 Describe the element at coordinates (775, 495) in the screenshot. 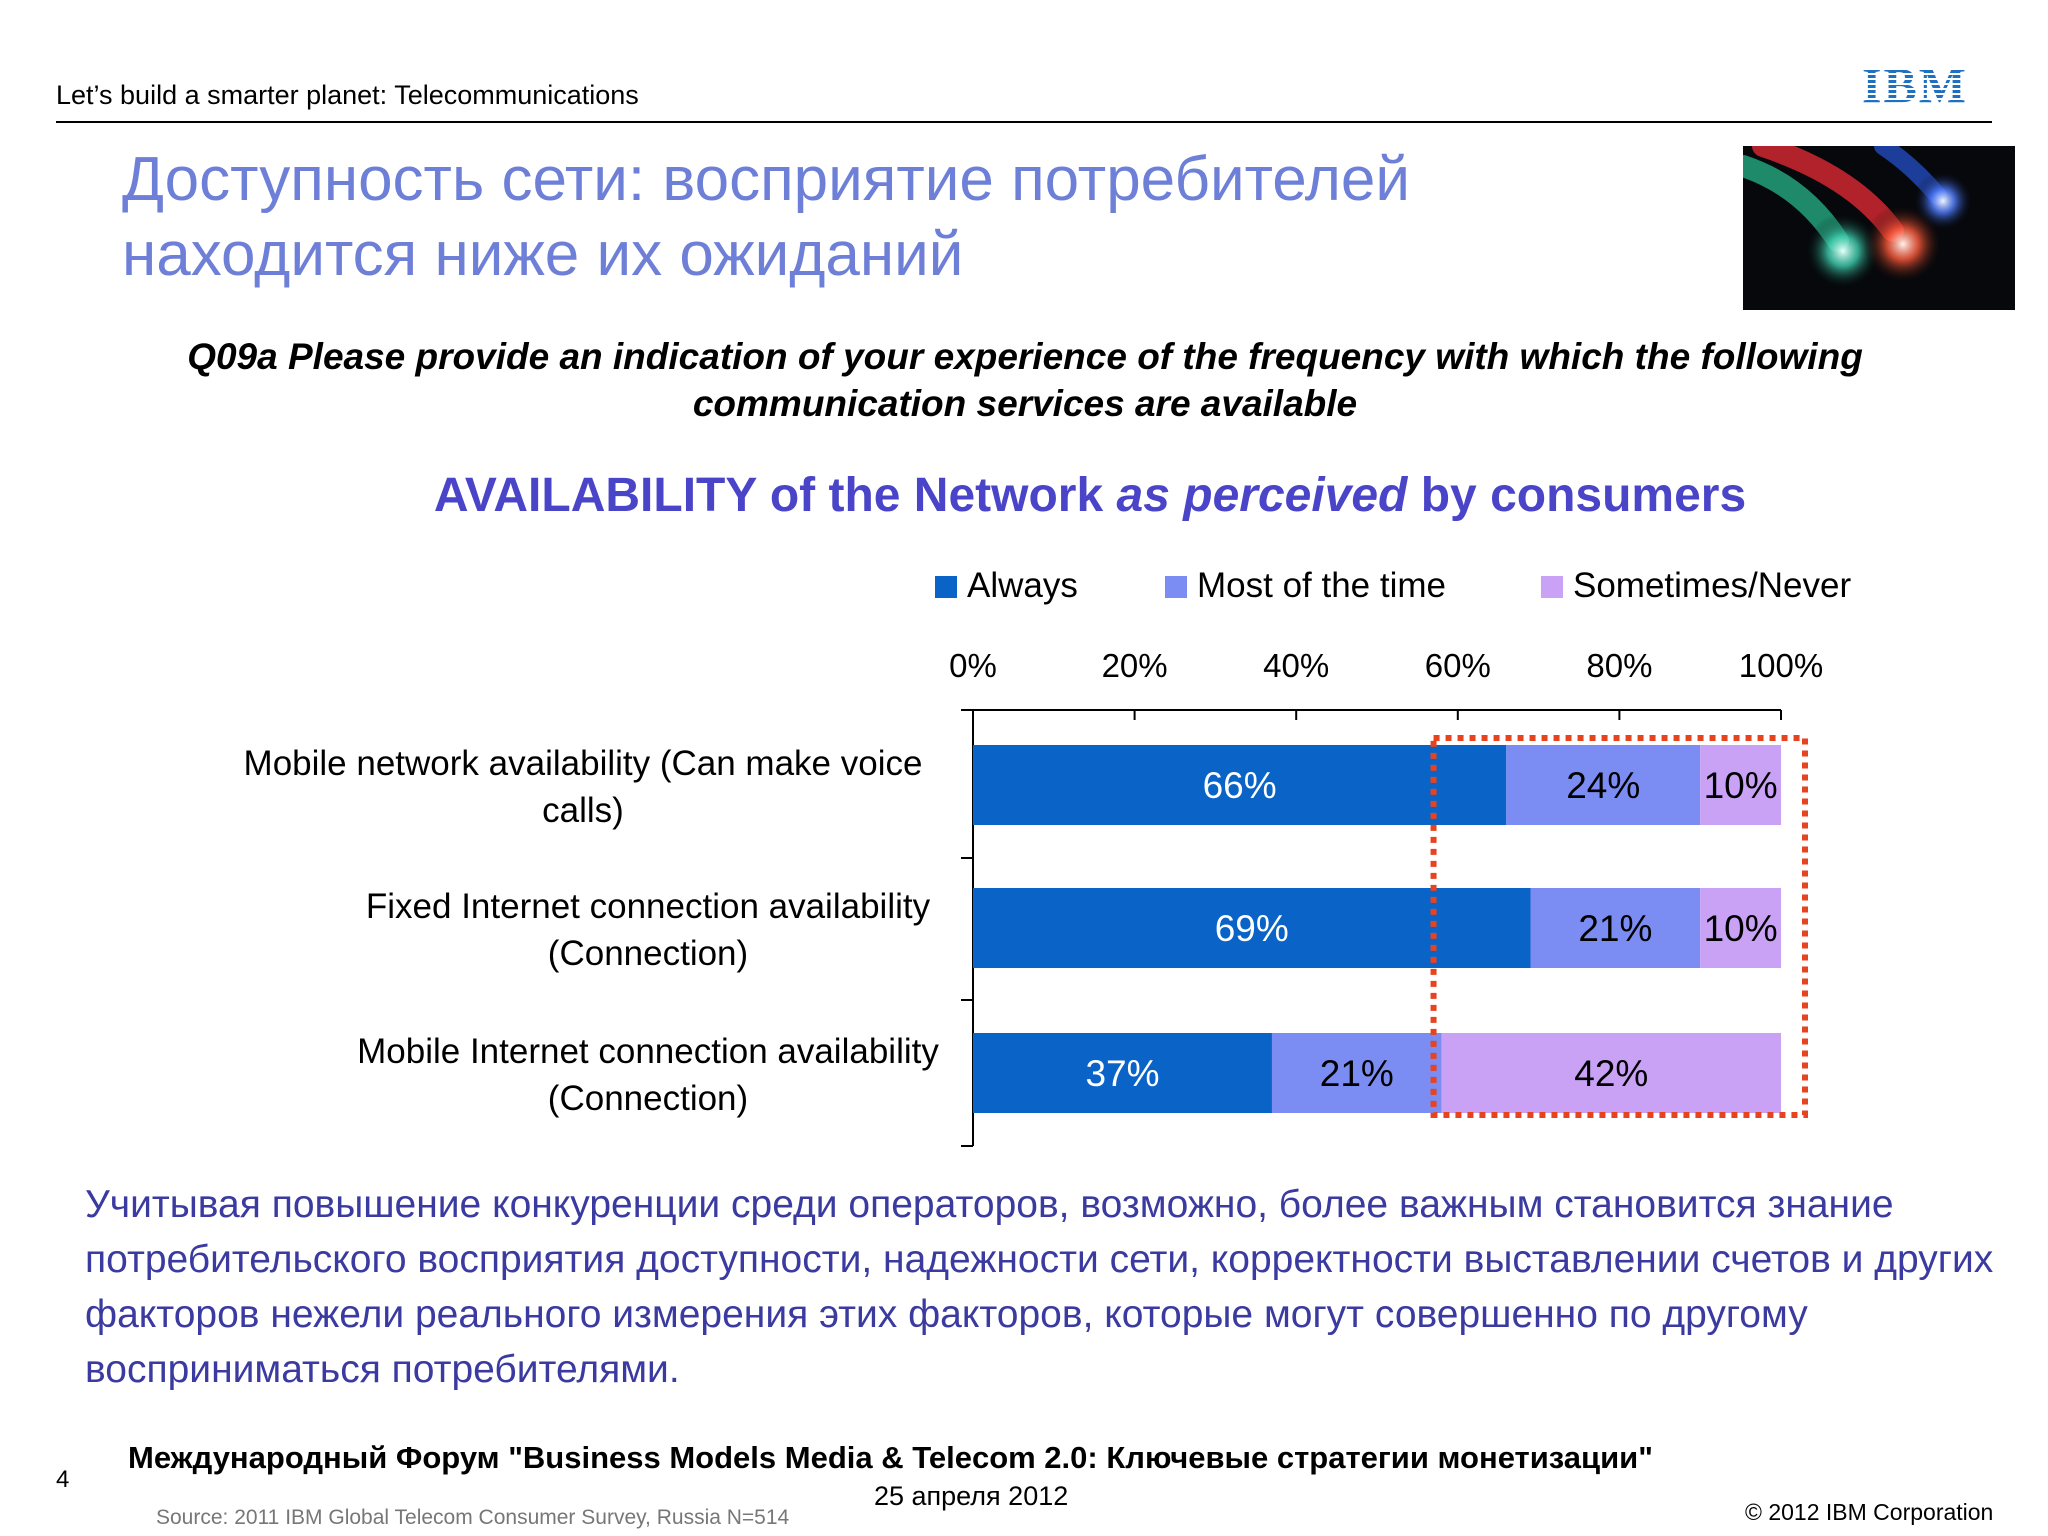

I see `chart-title-part-1: AVAILABILITY of the Network` at that location.